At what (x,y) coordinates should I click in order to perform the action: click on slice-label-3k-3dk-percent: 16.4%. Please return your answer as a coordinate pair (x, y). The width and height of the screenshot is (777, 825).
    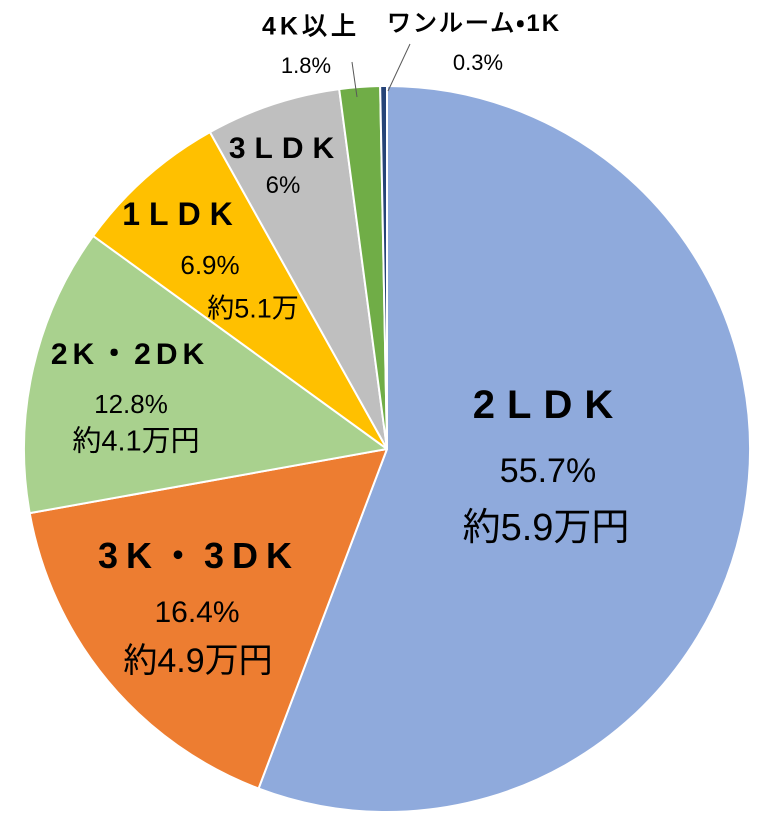
    Looking at the image, I should click on (197, 612).